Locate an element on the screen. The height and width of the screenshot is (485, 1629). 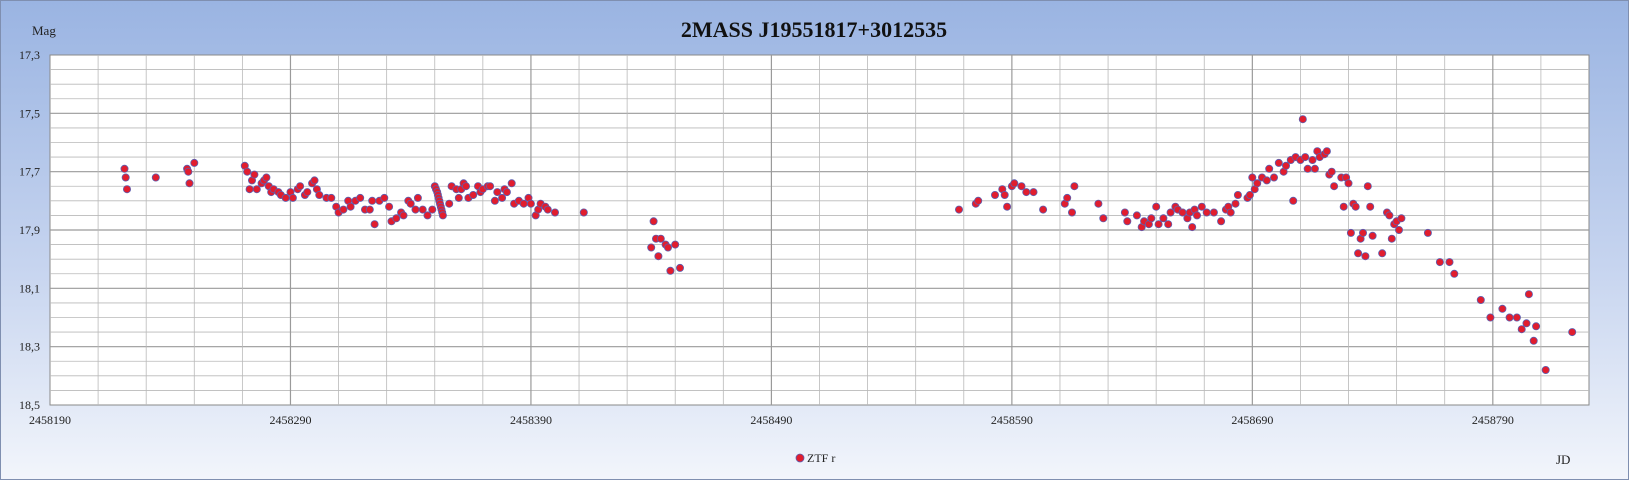
y-tick-label: 17,5 is located at coordinates (29, 113).